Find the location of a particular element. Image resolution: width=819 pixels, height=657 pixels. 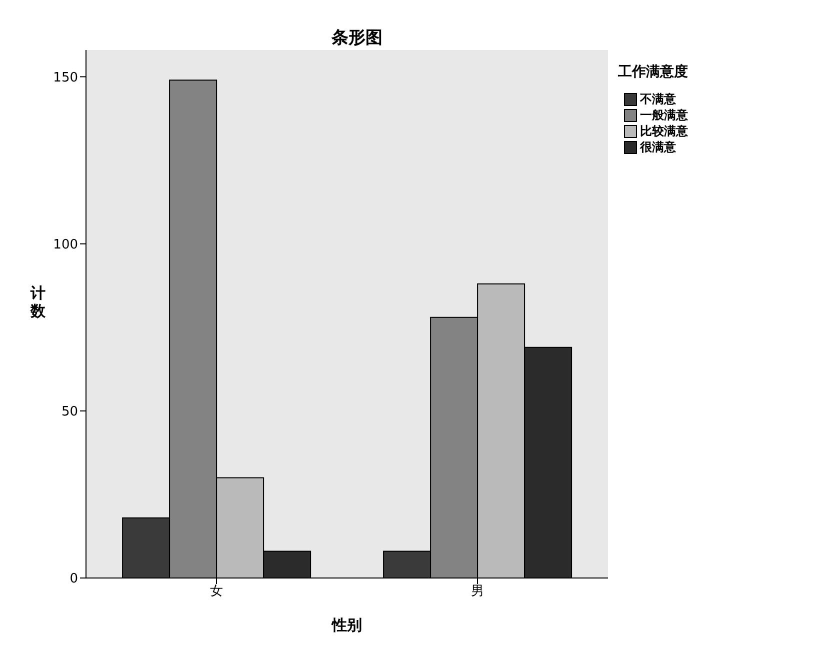

x-tick-label: 男 is located at coordinates (477, 592).